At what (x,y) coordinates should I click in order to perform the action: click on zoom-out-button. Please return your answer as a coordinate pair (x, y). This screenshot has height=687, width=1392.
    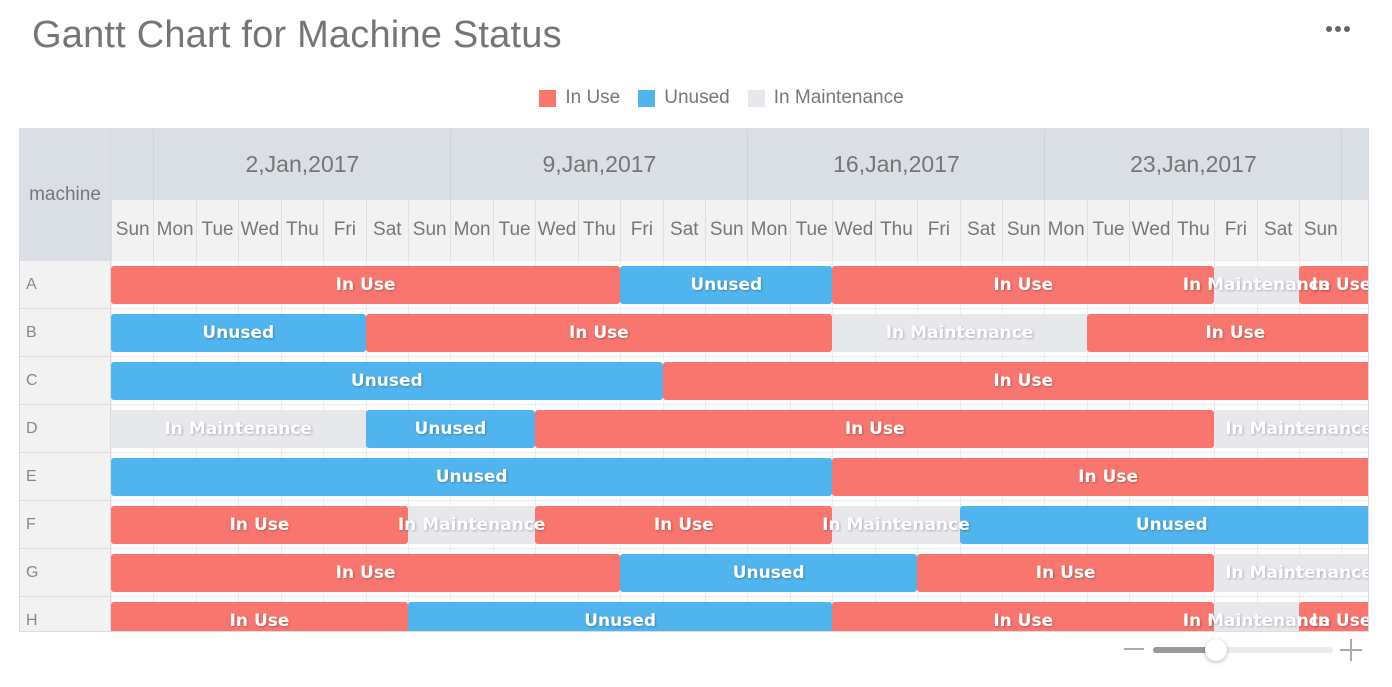
    Looking at the image, I should click on (1134, 649).